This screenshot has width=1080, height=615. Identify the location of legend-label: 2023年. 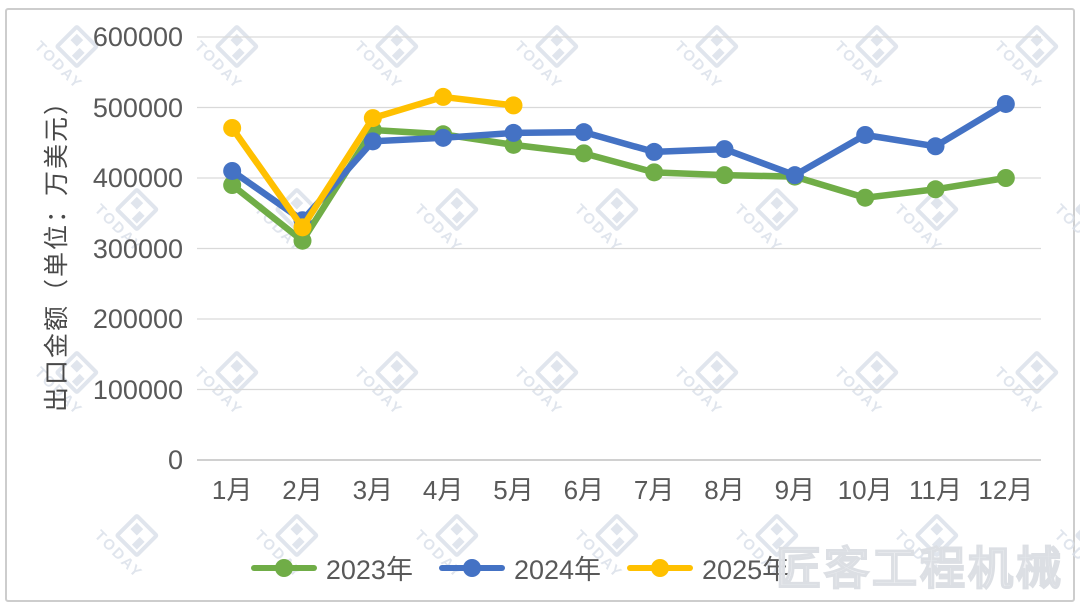
(369, 570).